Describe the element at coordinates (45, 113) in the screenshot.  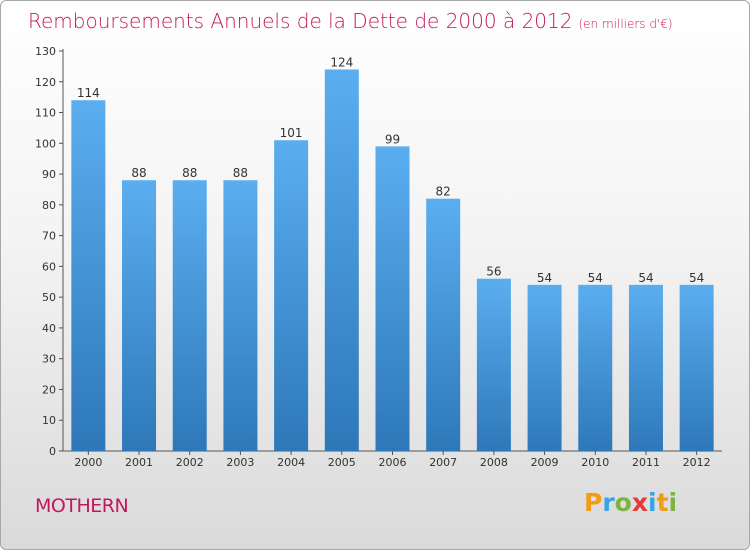
I see `y-tick-label: 110` at that location.